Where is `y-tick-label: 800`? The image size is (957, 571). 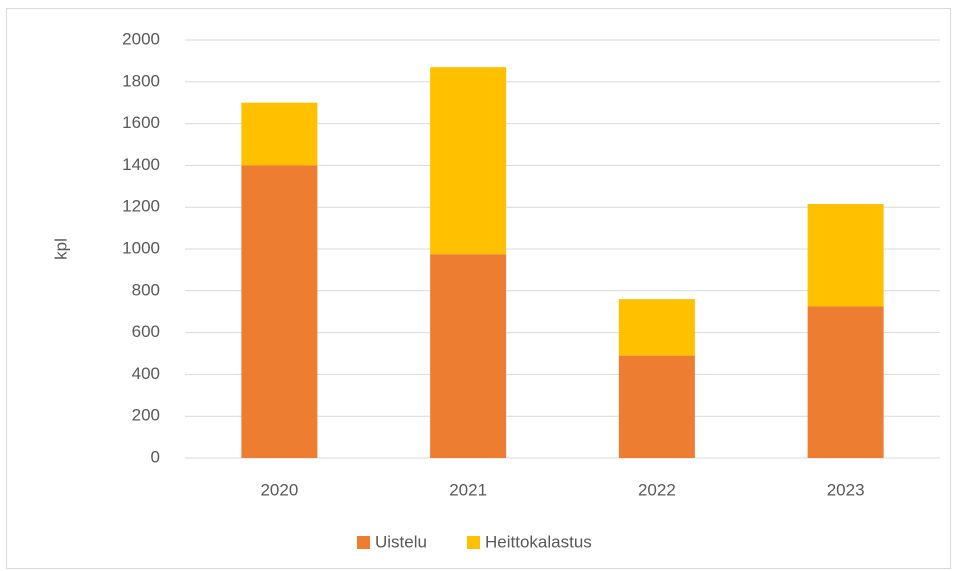 y-tick-label: 800 is located at coordinates (146, 289).